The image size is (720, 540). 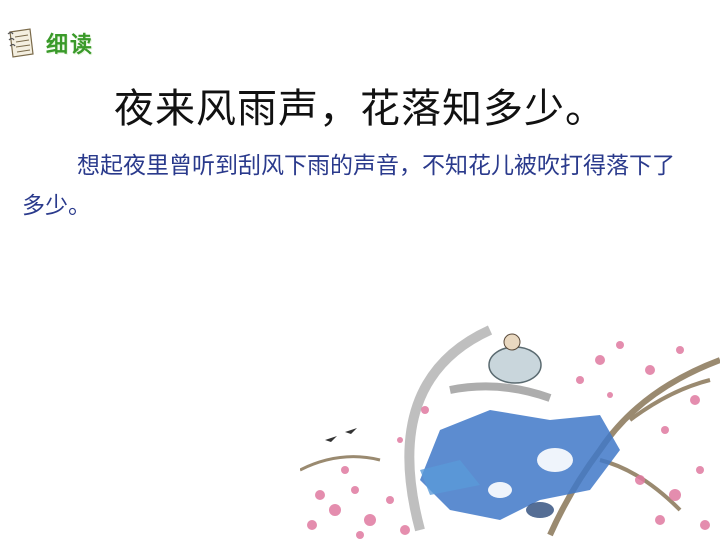 What do you see at coordinates (70, 45) in the screenshot?
I see `section-label: 细读` at bounding box center [70, 45].